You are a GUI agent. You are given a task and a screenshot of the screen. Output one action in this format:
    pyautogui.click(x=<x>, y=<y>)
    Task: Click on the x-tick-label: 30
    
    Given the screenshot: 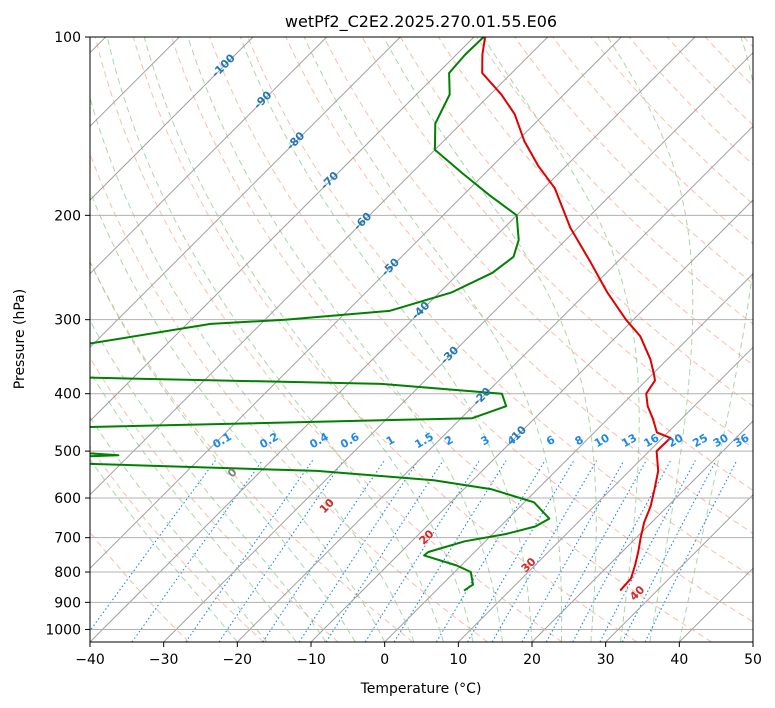 What is the action you would take?
    pyautogui.click(x=606, y=660)
    